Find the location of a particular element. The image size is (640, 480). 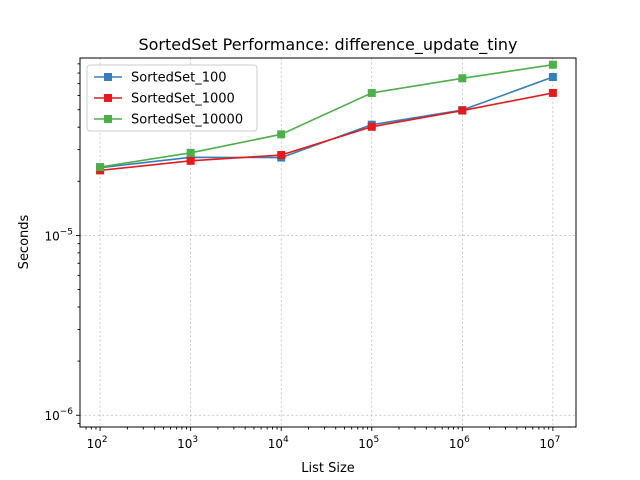

legend-item: SortedSet_100 is located at coordinates (160, 78).